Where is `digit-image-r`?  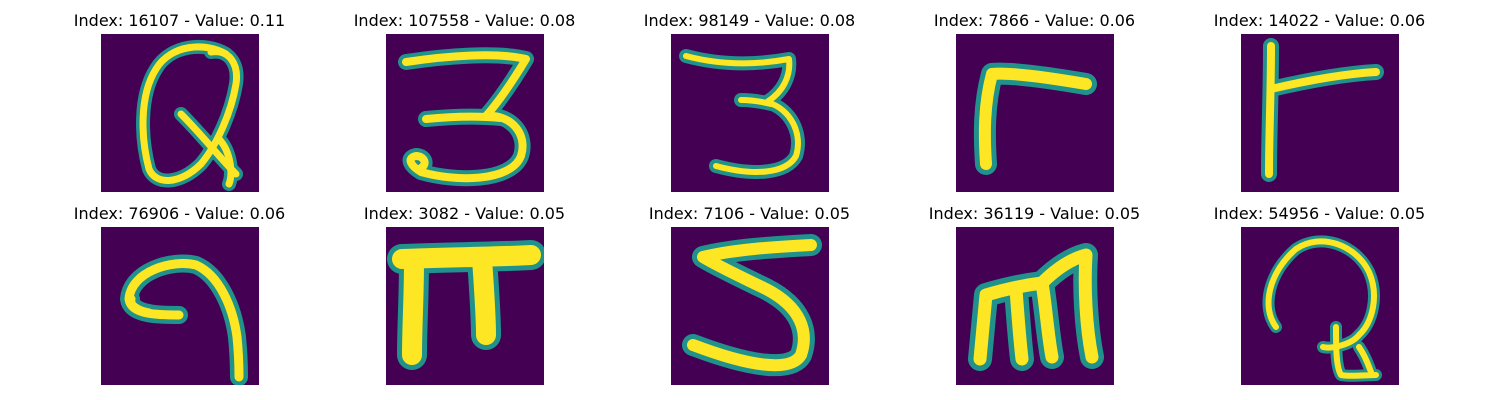
digit-image-r is located at coordinates (1035, 113).